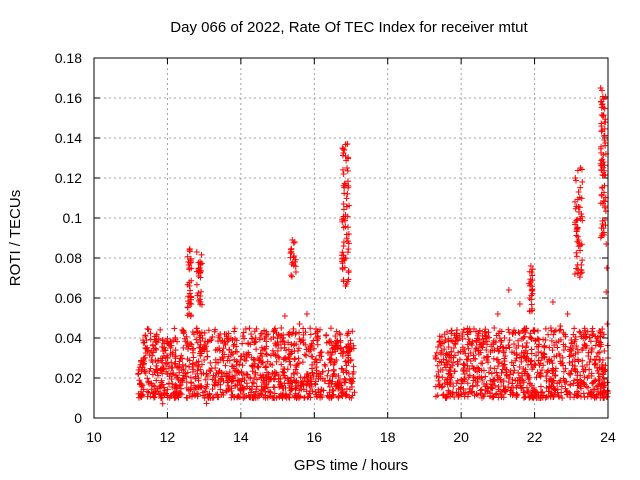 The width and height of the screenshot is (640, 480). Describe the element at coordinates (73, 218) in the screenshot. I see `y-tick-label: 0.1` at that location.